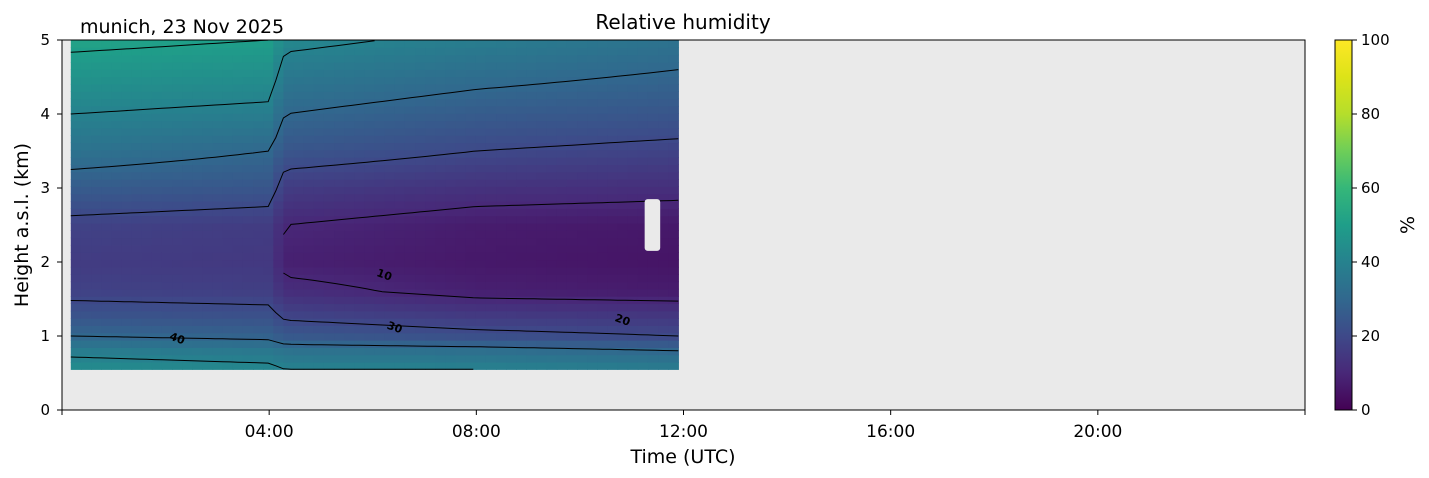 The width and height of the screenshot is (1429, 478). Describe the element at coordinates (1408, 225) in the screenshot. I see `colorbar-label: %` at that location.